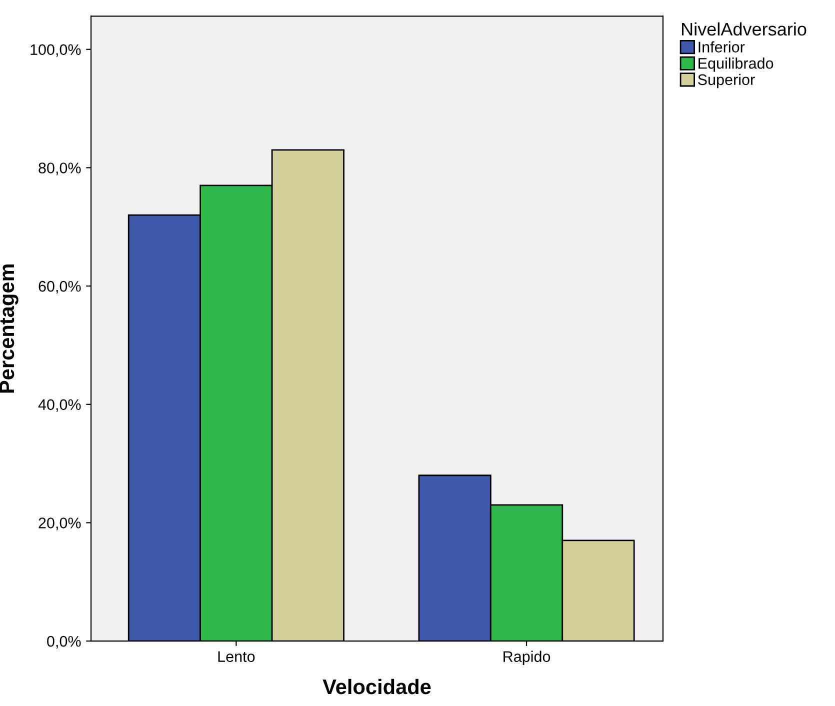  I want to click on y-tick-label: 20,0%, so click(59, 524).